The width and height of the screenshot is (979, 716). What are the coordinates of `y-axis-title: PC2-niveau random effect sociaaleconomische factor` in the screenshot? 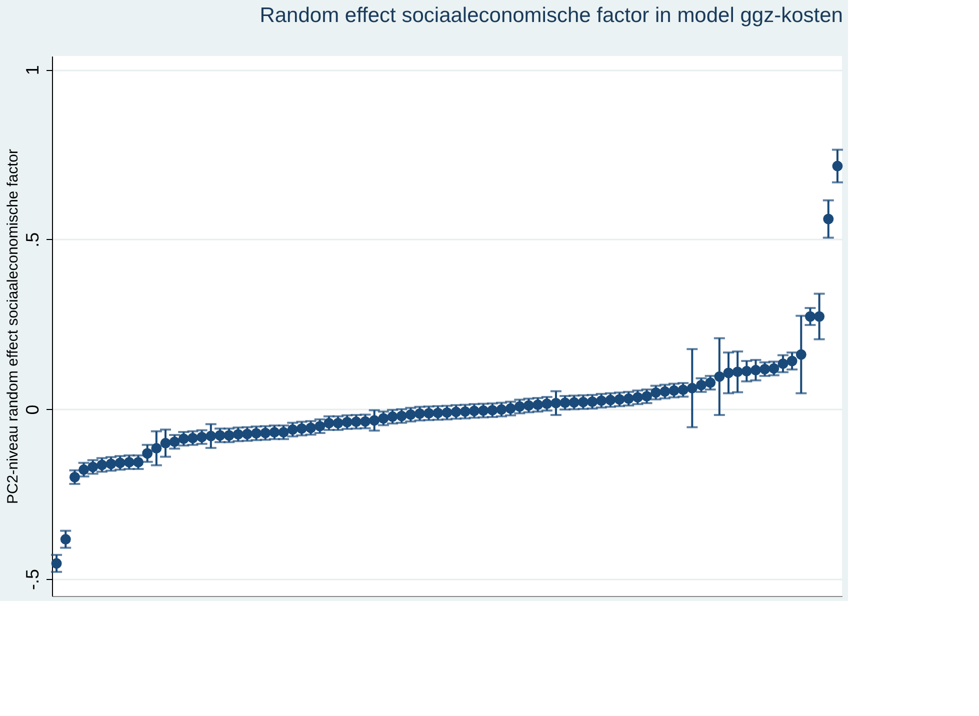 It's located at (13, 326).